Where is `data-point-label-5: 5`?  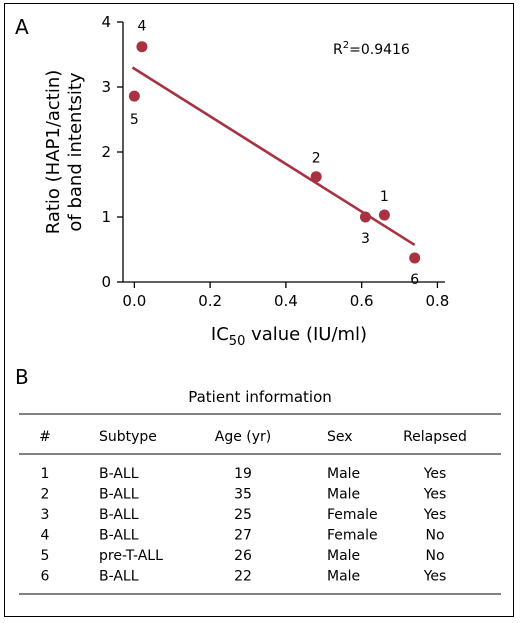 data-point-label-5: 5 is located at coordinates (134, 120).